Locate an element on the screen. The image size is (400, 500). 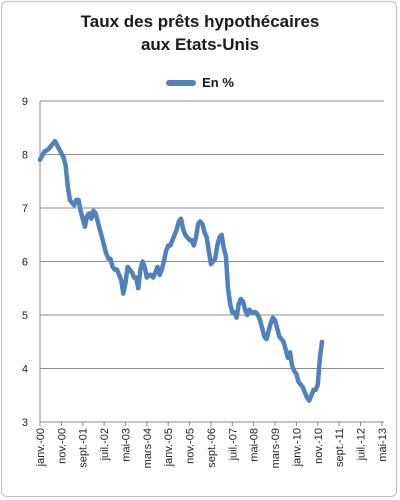
x-tick-label: sept.-11 is located at coordinates (340, 447).